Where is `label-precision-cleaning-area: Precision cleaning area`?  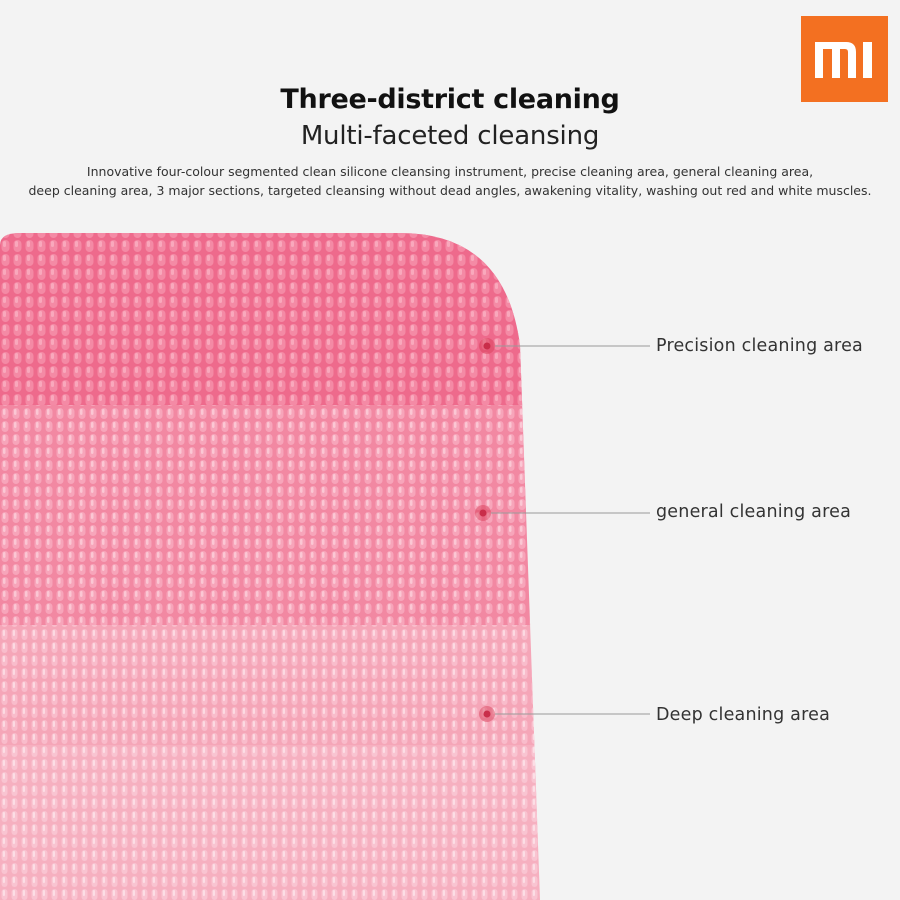
label-precision-cleaning-area: Precision cleaning area is located at coordinates (759, 346).